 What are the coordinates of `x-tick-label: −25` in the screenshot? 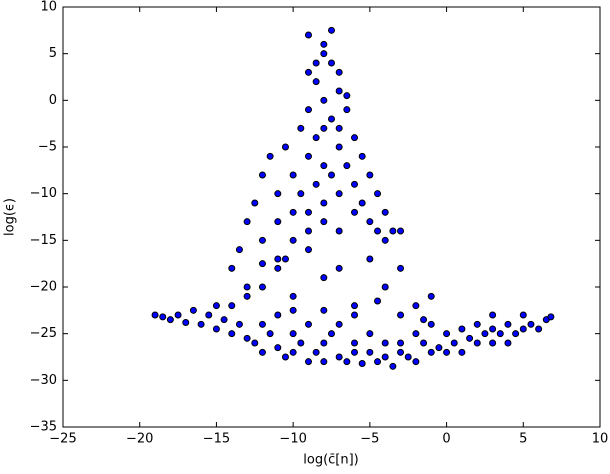 It's located at (62, 439).